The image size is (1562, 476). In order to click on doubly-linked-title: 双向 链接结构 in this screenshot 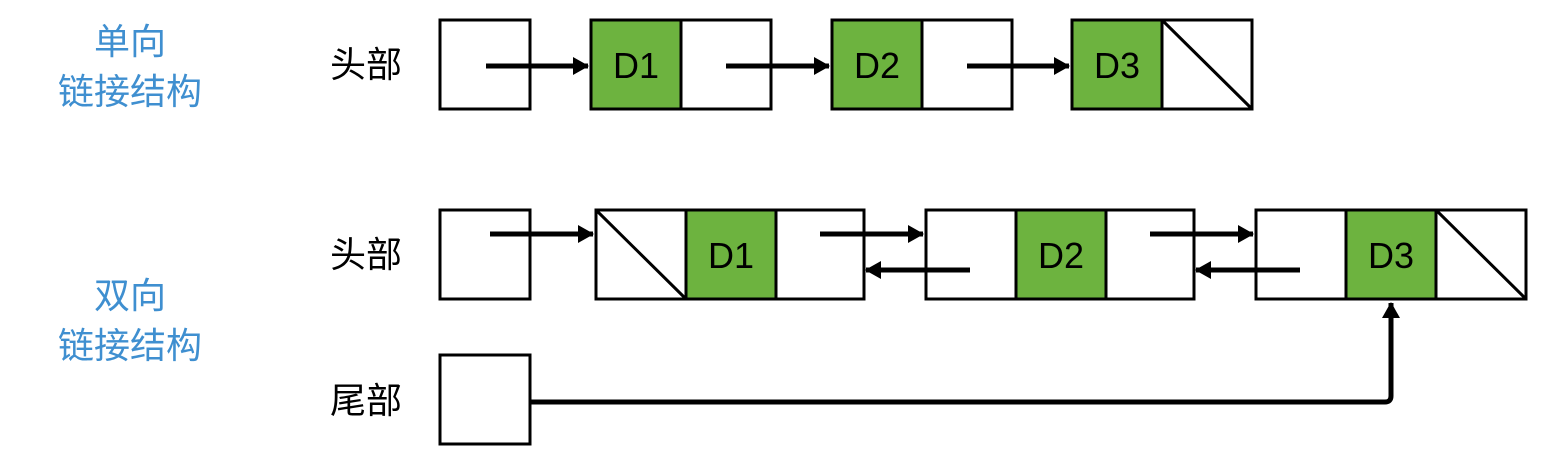, I will do `click(130, 322)`.